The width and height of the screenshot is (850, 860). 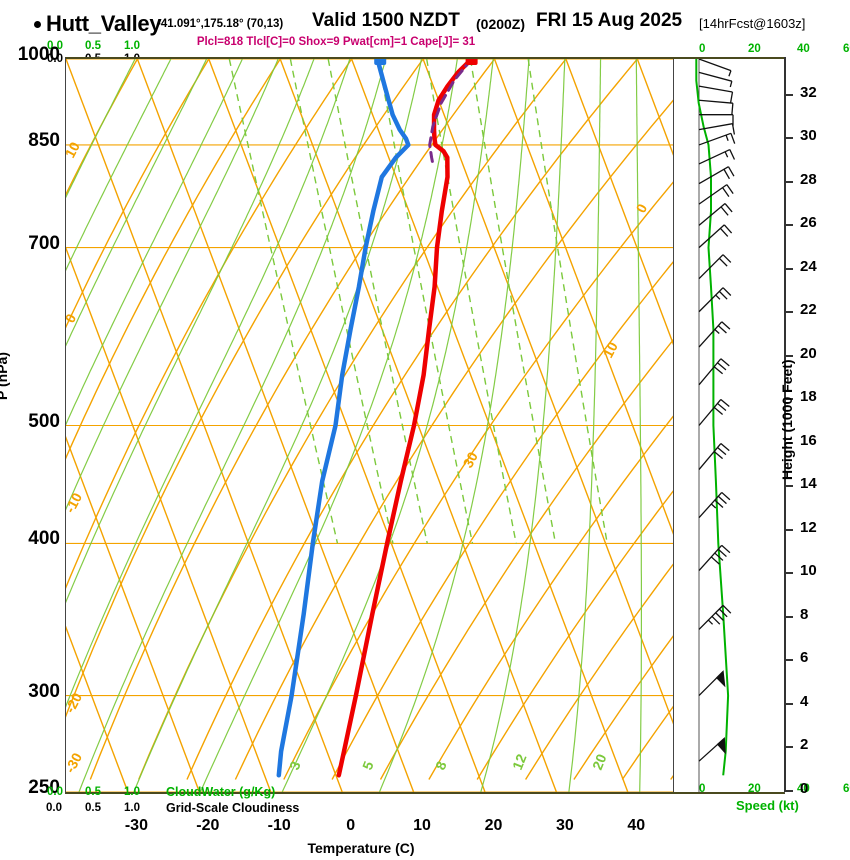 I want to click on cloudiness-axis-label: Grid-Scale Cloudiness, so click(x=233, y=808).